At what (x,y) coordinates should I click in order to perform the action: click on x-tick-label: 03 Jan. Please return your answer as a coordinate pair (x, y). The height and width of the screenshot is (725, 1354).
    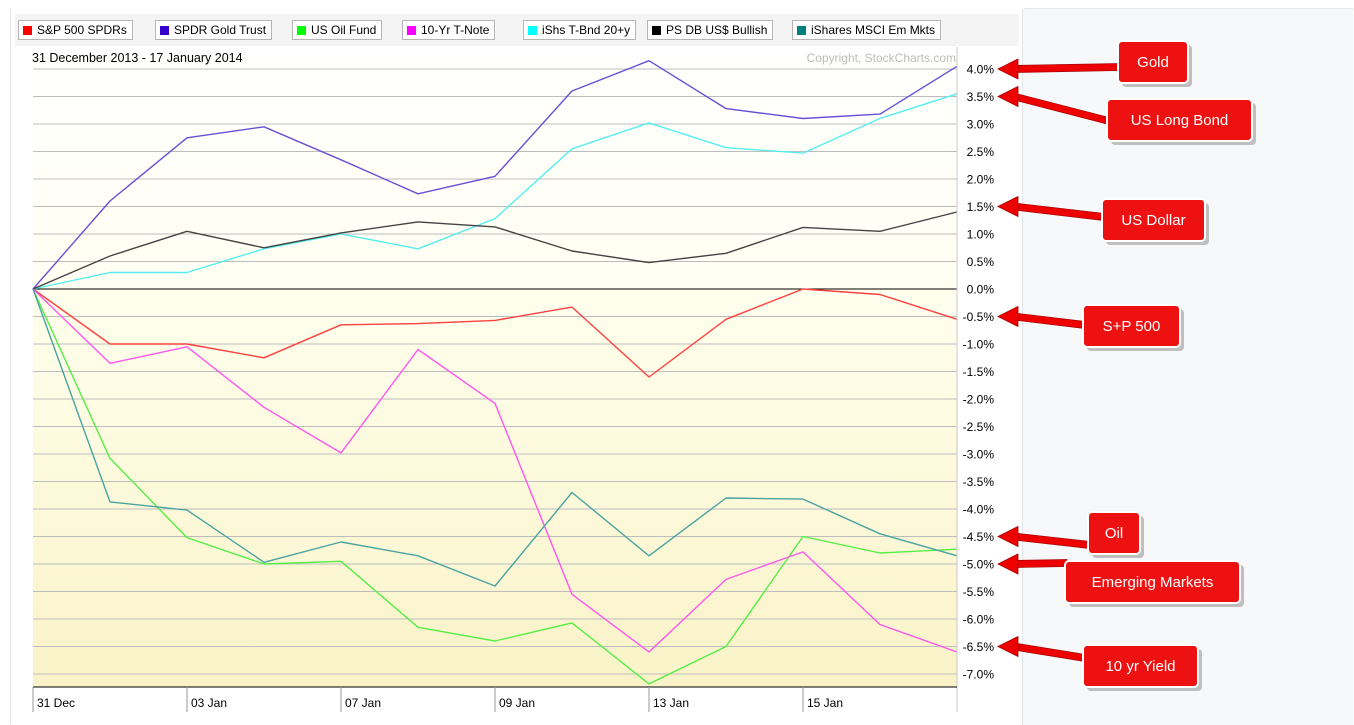
    Looking at the image, I should click on (209, 703).